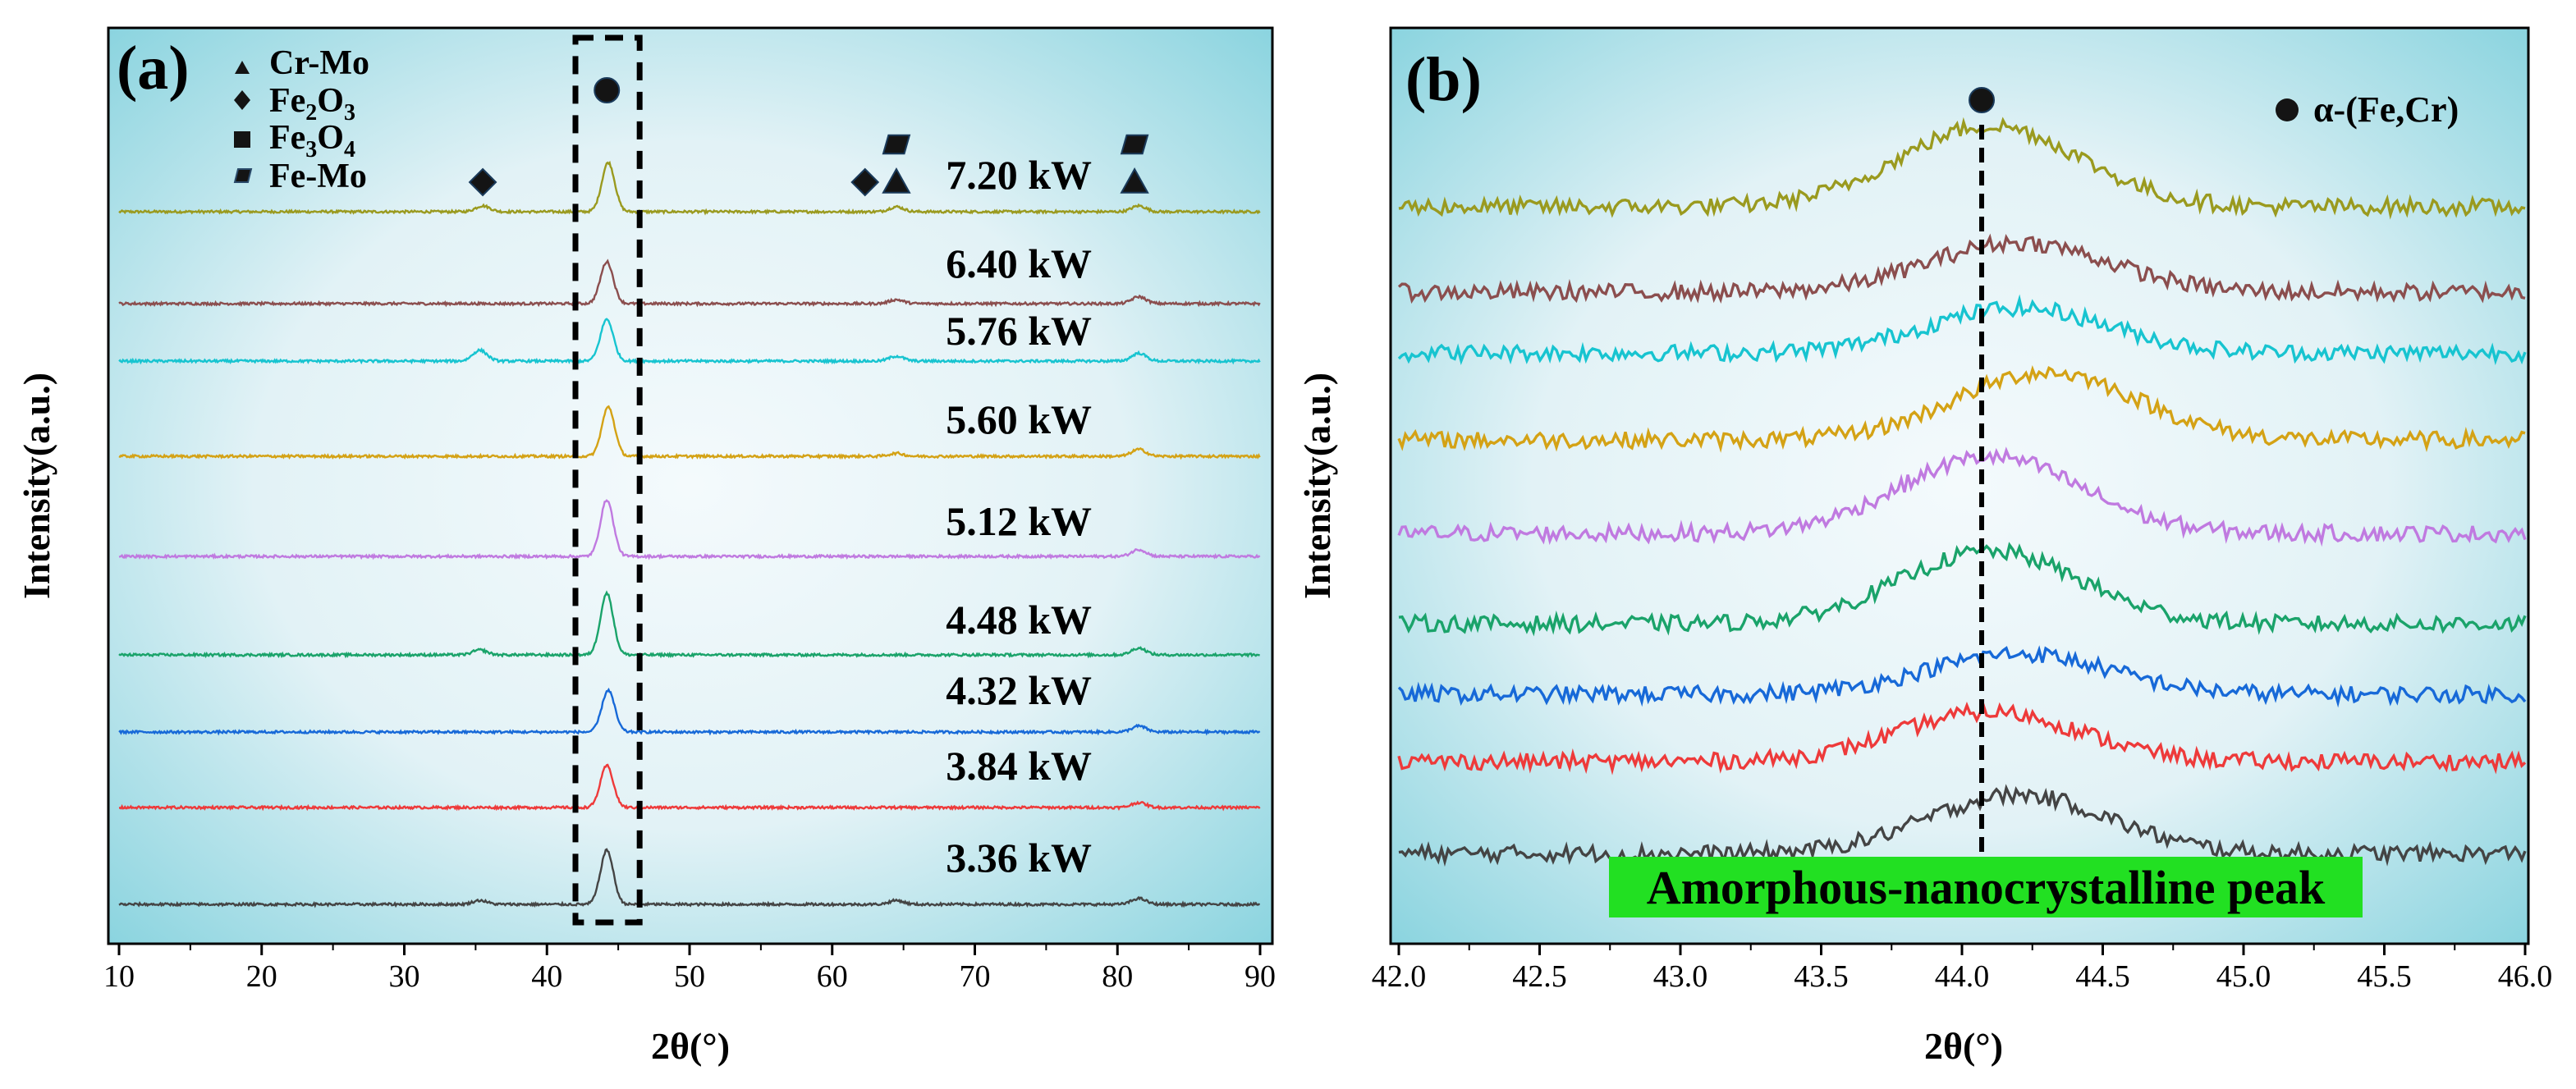 The image size is (2576, 1089). What do you see at coordinates (808, 137) in the screenshot?
I see `panel-a-phase-annotations` at bounding box center [808, 137].